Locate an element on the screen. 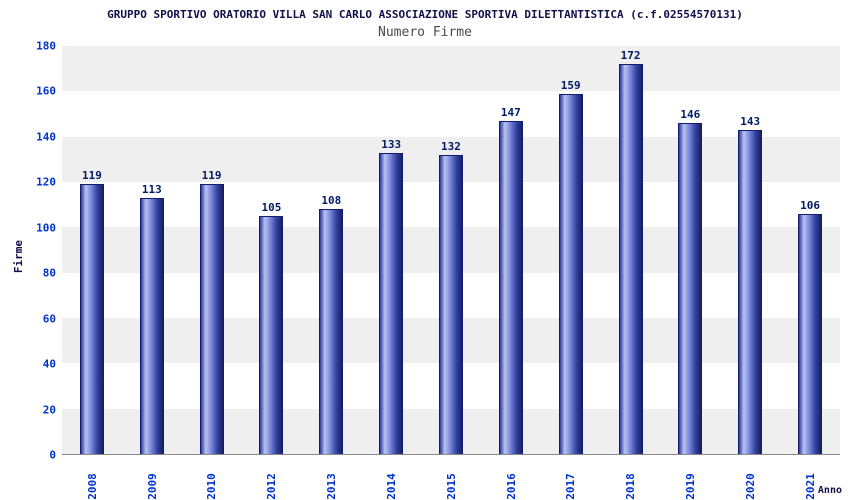 The width and height of the screenshot is (850, 500). bar-slot: 108 is located at coordinates (331, 250).